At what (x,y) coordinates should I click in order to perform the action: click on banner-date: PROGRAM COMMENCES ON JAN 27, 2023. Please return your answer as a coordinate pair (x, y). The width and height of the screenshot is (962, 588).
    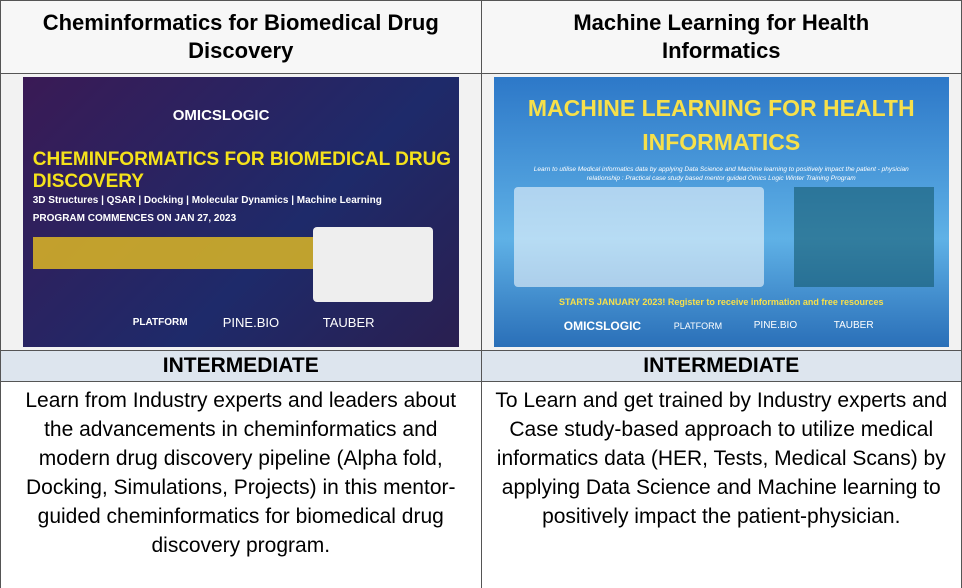
    Looking at the image, I should click on (134, 218).